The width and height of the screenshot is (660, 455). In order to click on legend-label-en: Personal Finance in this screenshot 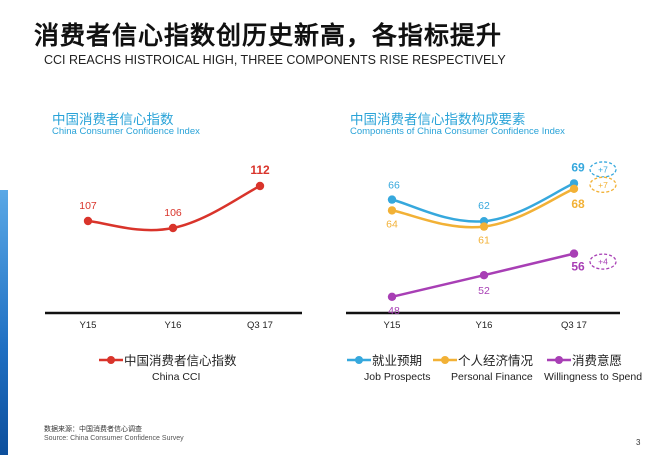, I will do `click(492, 377)`.